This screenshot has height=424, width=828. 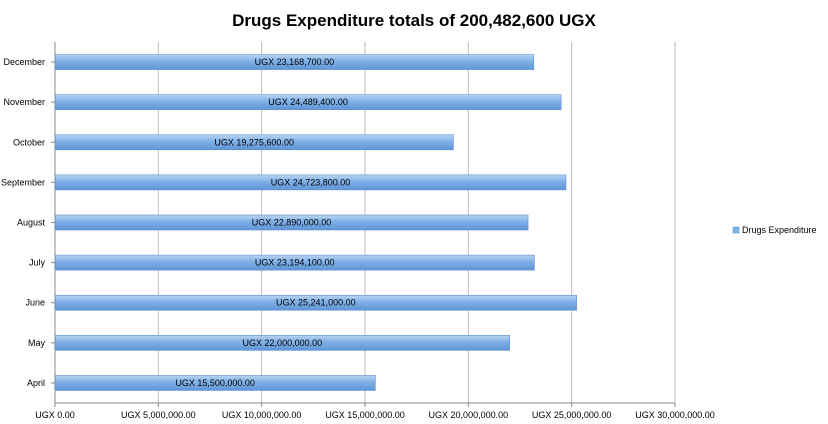 I want to click on y-tick-label: April, so click(x=36, y=383).